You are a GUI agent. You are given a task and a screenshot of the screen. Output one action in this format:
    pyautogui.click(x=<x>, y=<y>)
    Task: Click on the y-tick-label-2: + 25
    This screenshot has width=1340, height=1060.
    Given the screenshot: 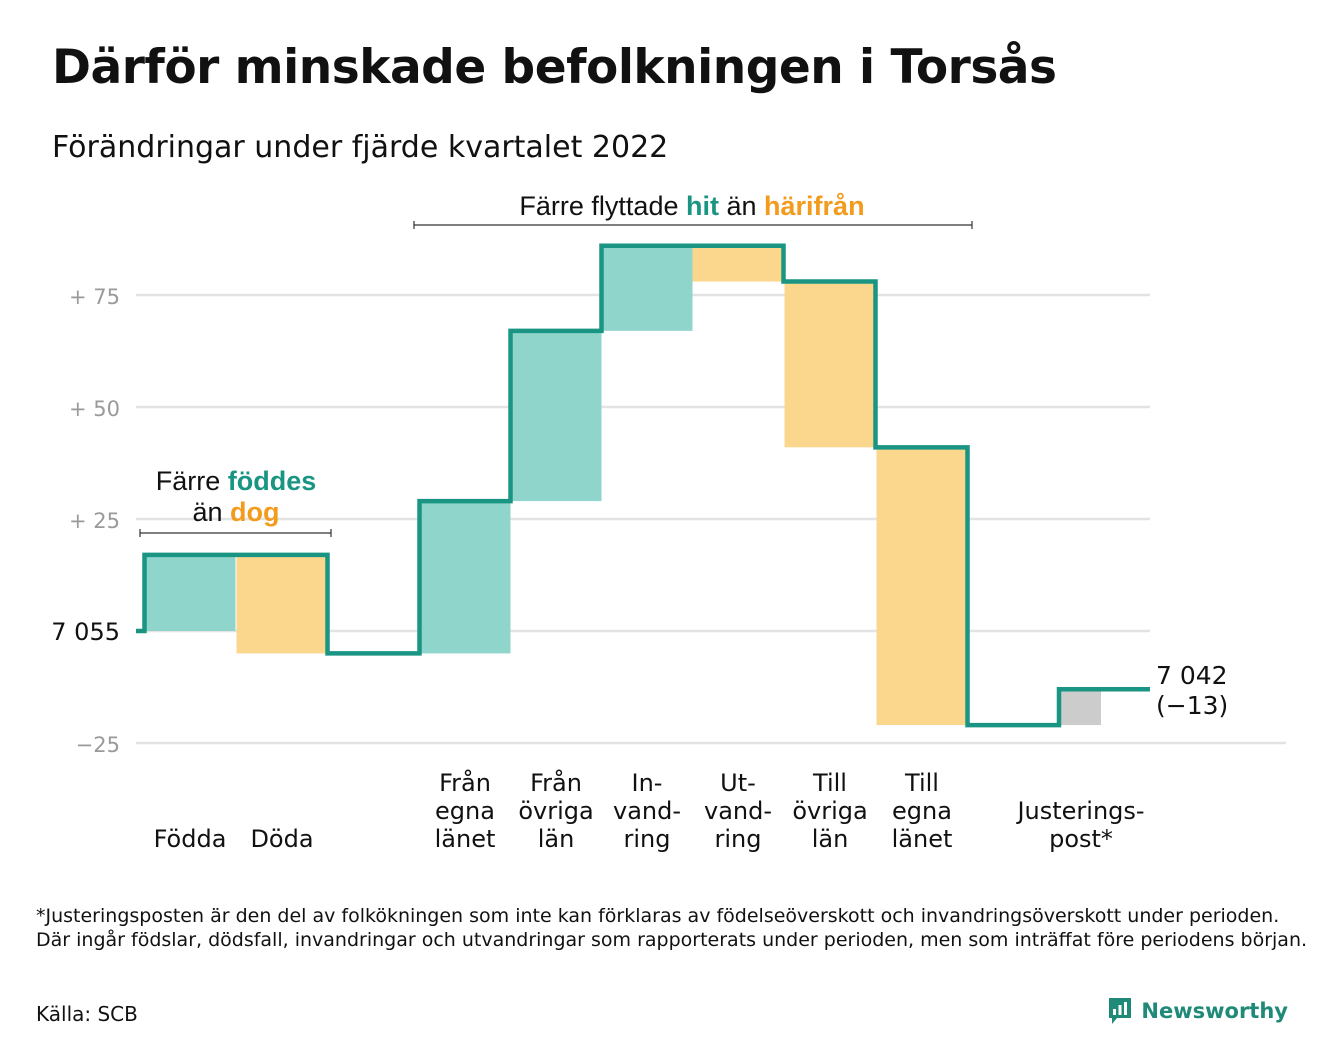 What is the action you would take?
    pyautogui.click(x=94, y=521)
    